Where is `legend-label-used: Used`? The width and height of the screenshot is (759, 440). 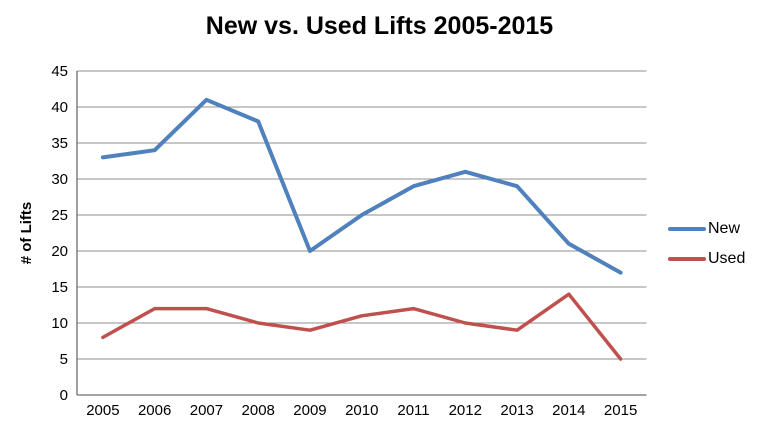
legend-label-used: Used is located at coordinates (727, 258).